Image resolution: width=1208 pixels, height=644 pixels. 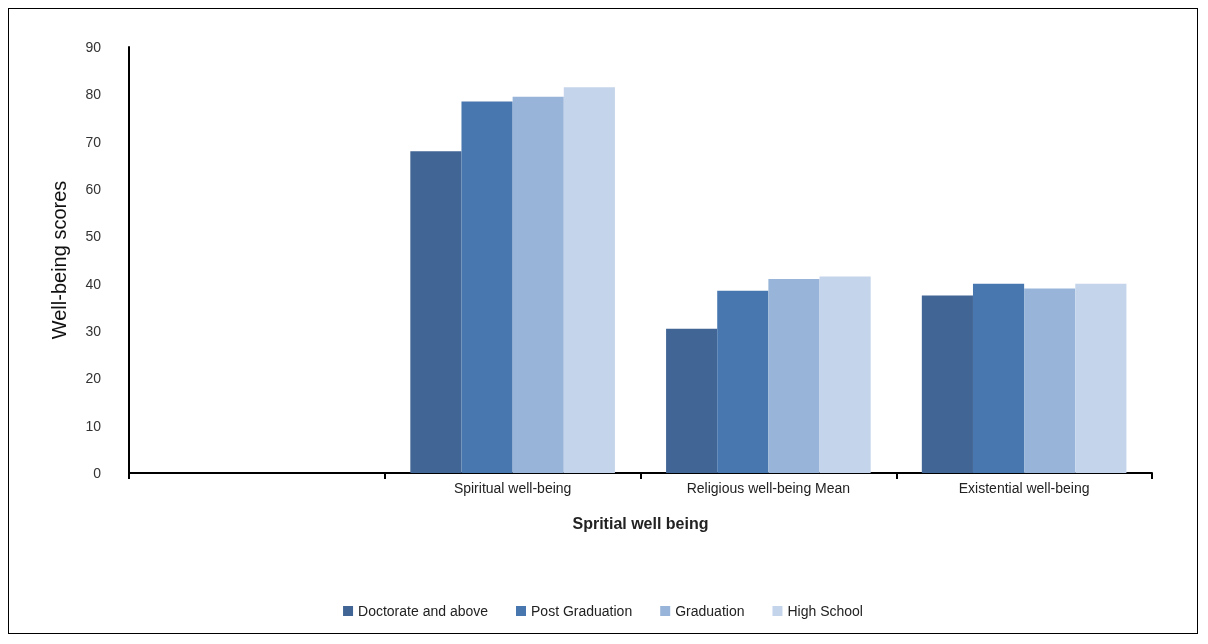 What do you see at coordinates (93, 425) in the screenshot?
I see `y-tick-label: 10` at bounding box center [93, 425].